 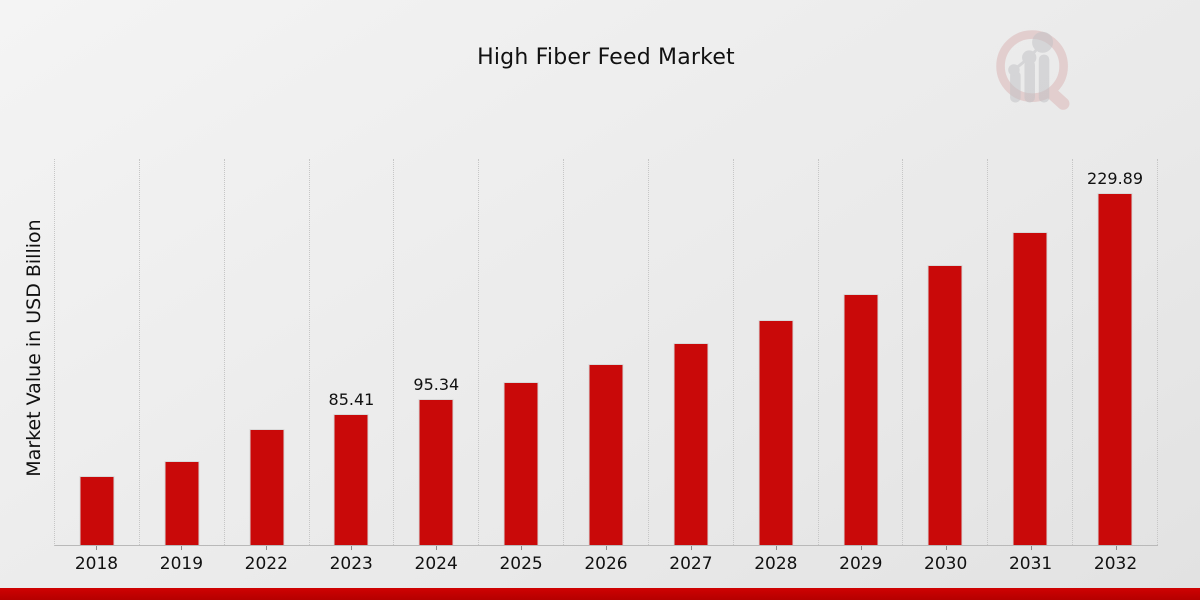 I want to click on bar-2031, so click(x=1030, y=388).